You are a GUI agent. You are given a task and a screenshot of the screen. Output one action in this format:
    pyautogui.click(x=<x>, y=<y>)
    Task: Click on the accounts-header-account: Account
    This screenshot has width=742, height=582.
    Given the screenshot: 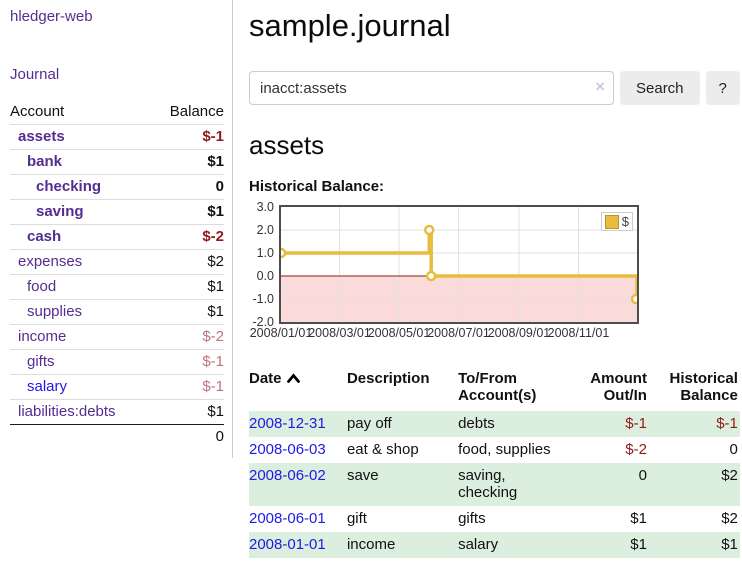 What is the action you would take?
    pyautogui.click(x=37, y=111)
    